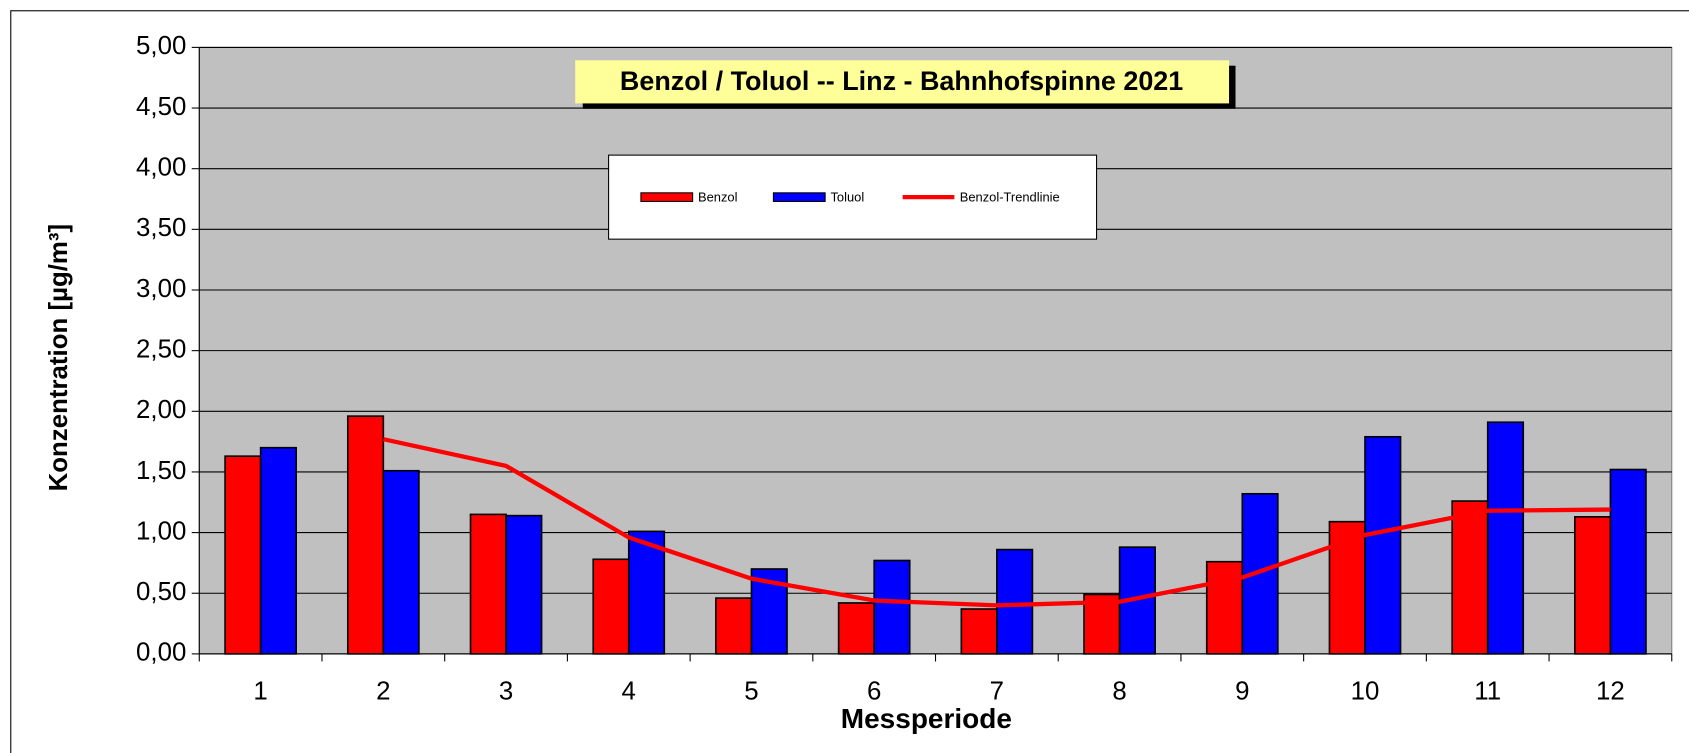  What do you see at coordinates (161, 289) in the screenshot?
I see `y-tick-label: 3,00` at bounding box center [161, 289].